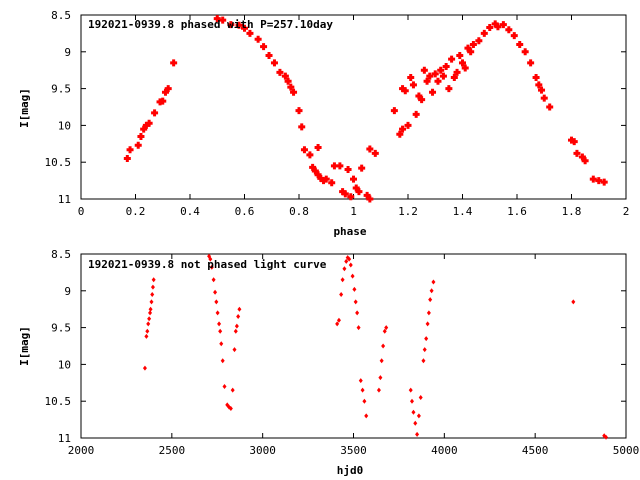 This screenshot has height=480, width=640. What do you see at coordinates (210, 24) in the screenshot?
I see `top-chart-title: 192021-0939.8 phased with P=257.10day` at bounding box center [210, 24].